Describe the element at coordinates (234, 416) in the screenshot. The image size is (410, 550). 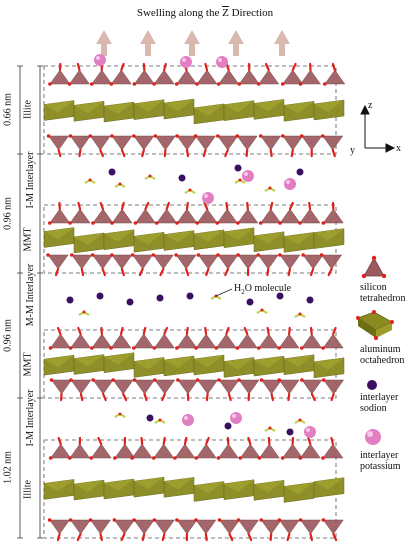
I see `potassium-highlight` at that location.